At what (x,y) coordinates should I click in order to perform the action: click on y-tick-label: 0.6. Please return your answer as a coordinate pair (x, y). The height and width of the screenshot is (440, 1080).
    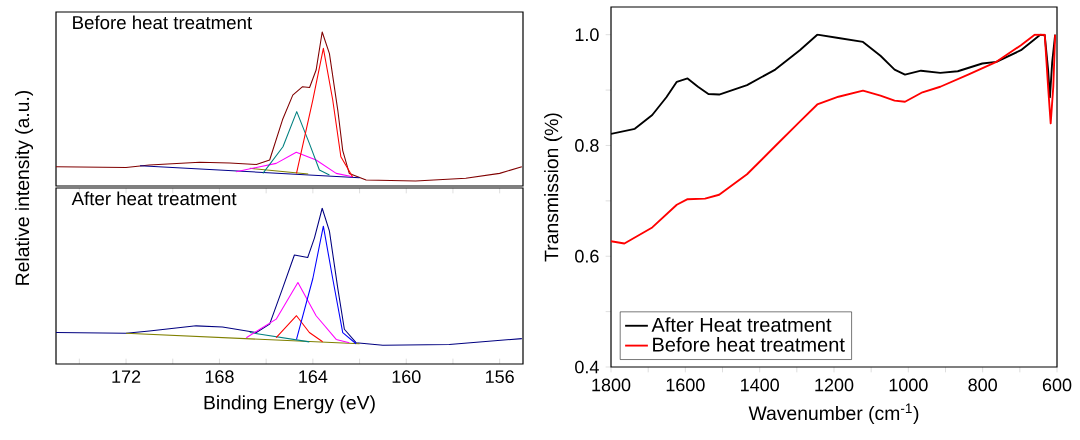
    Looking at the image, I should click on (587, 256).